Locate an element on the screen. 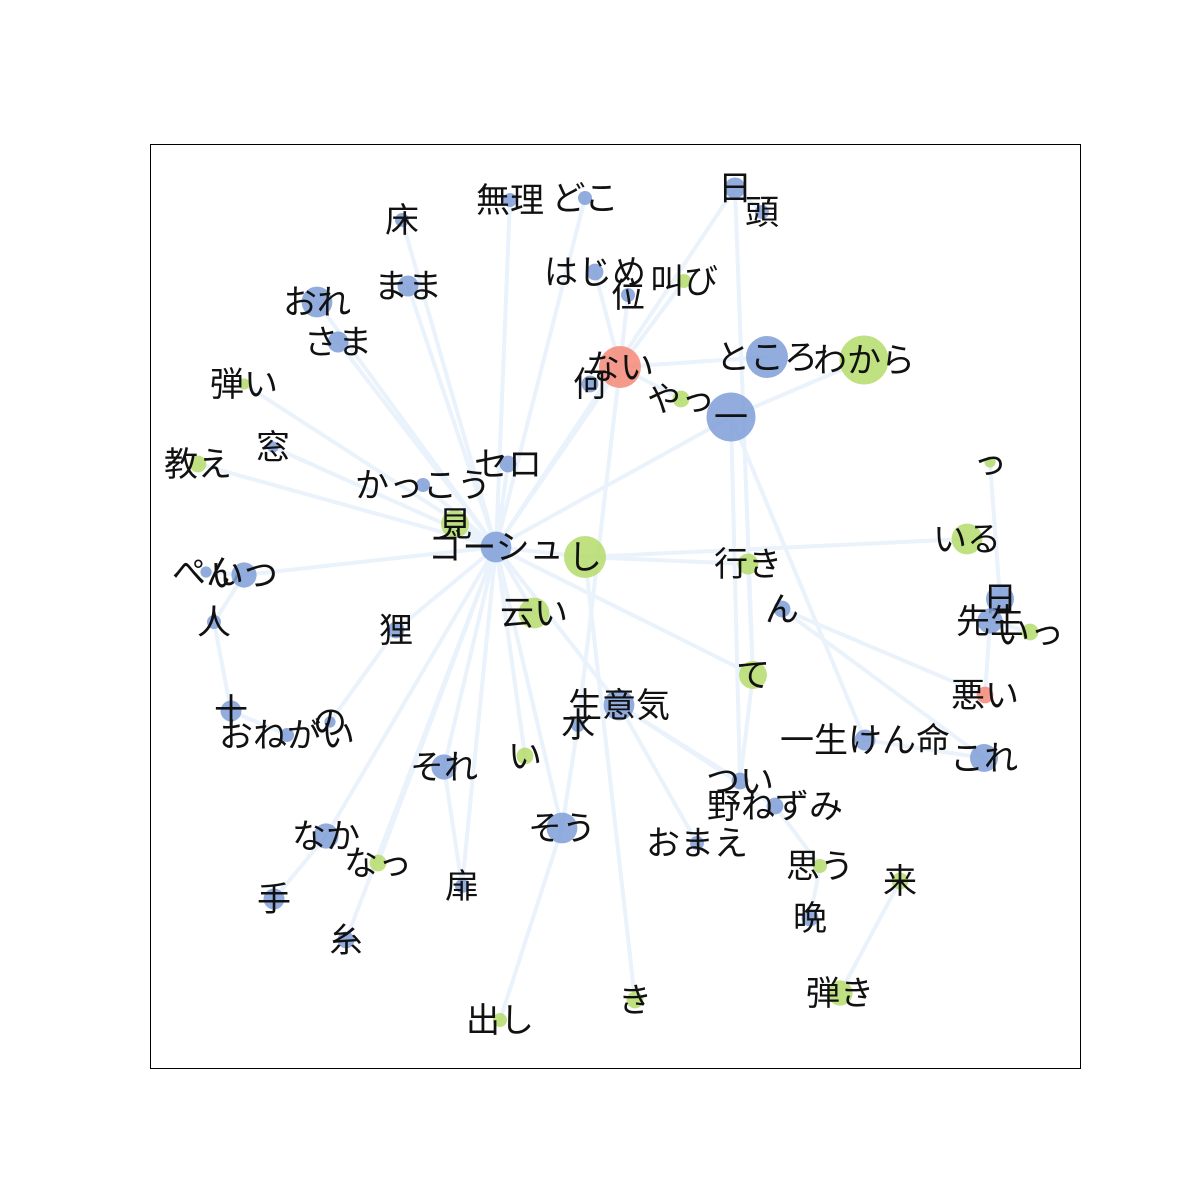 Image resolution: width=1200 pixels, height=1200 pixels. node-label: いっ is located at coordinates (1030, 633).